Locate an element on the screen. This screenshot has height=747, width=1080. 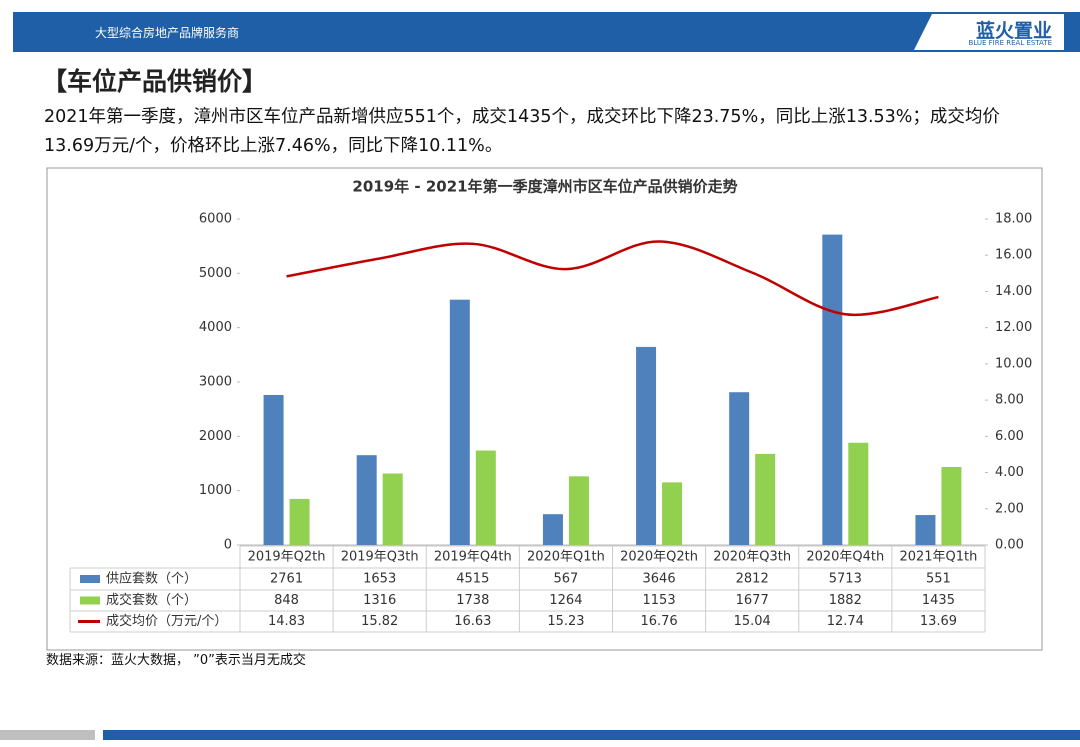
table-value: 1882 is located at coordinates (845, 600).